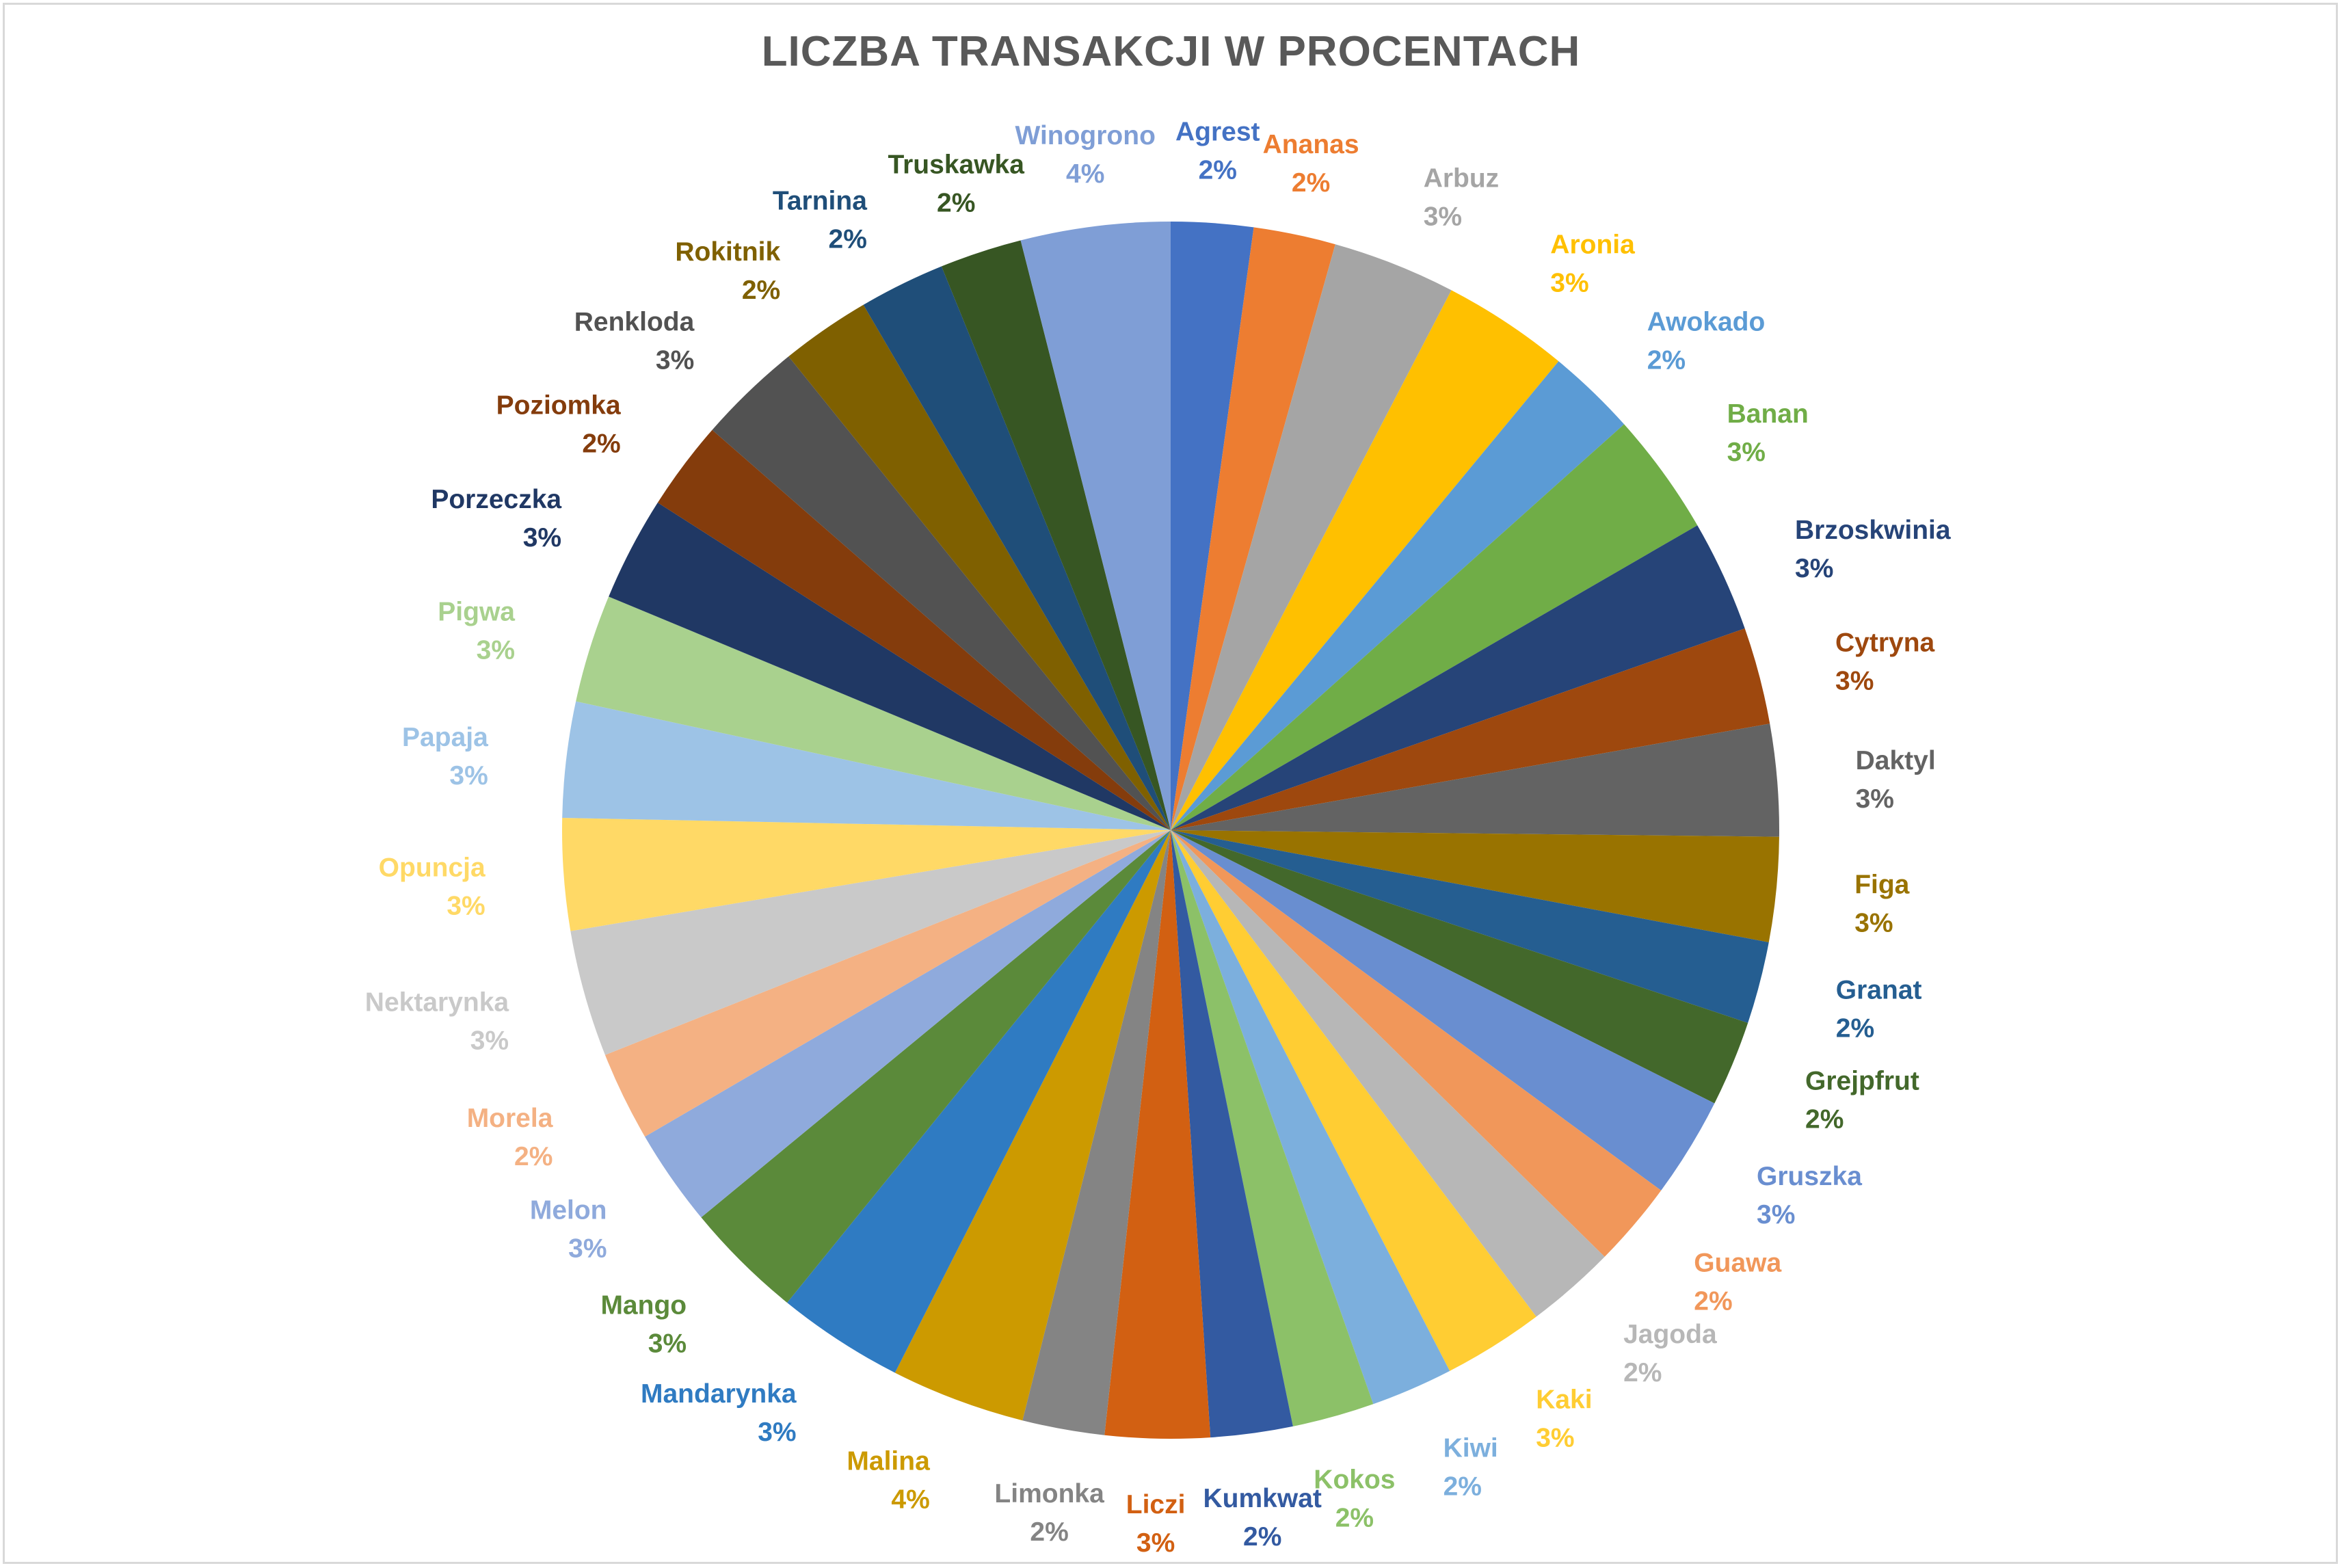 The width and height of the screenshot is (2342, 1568). Describe the element at coordinates (1311, 144) in the screenshot. I see `slice-name-label: Ananas` at that location.